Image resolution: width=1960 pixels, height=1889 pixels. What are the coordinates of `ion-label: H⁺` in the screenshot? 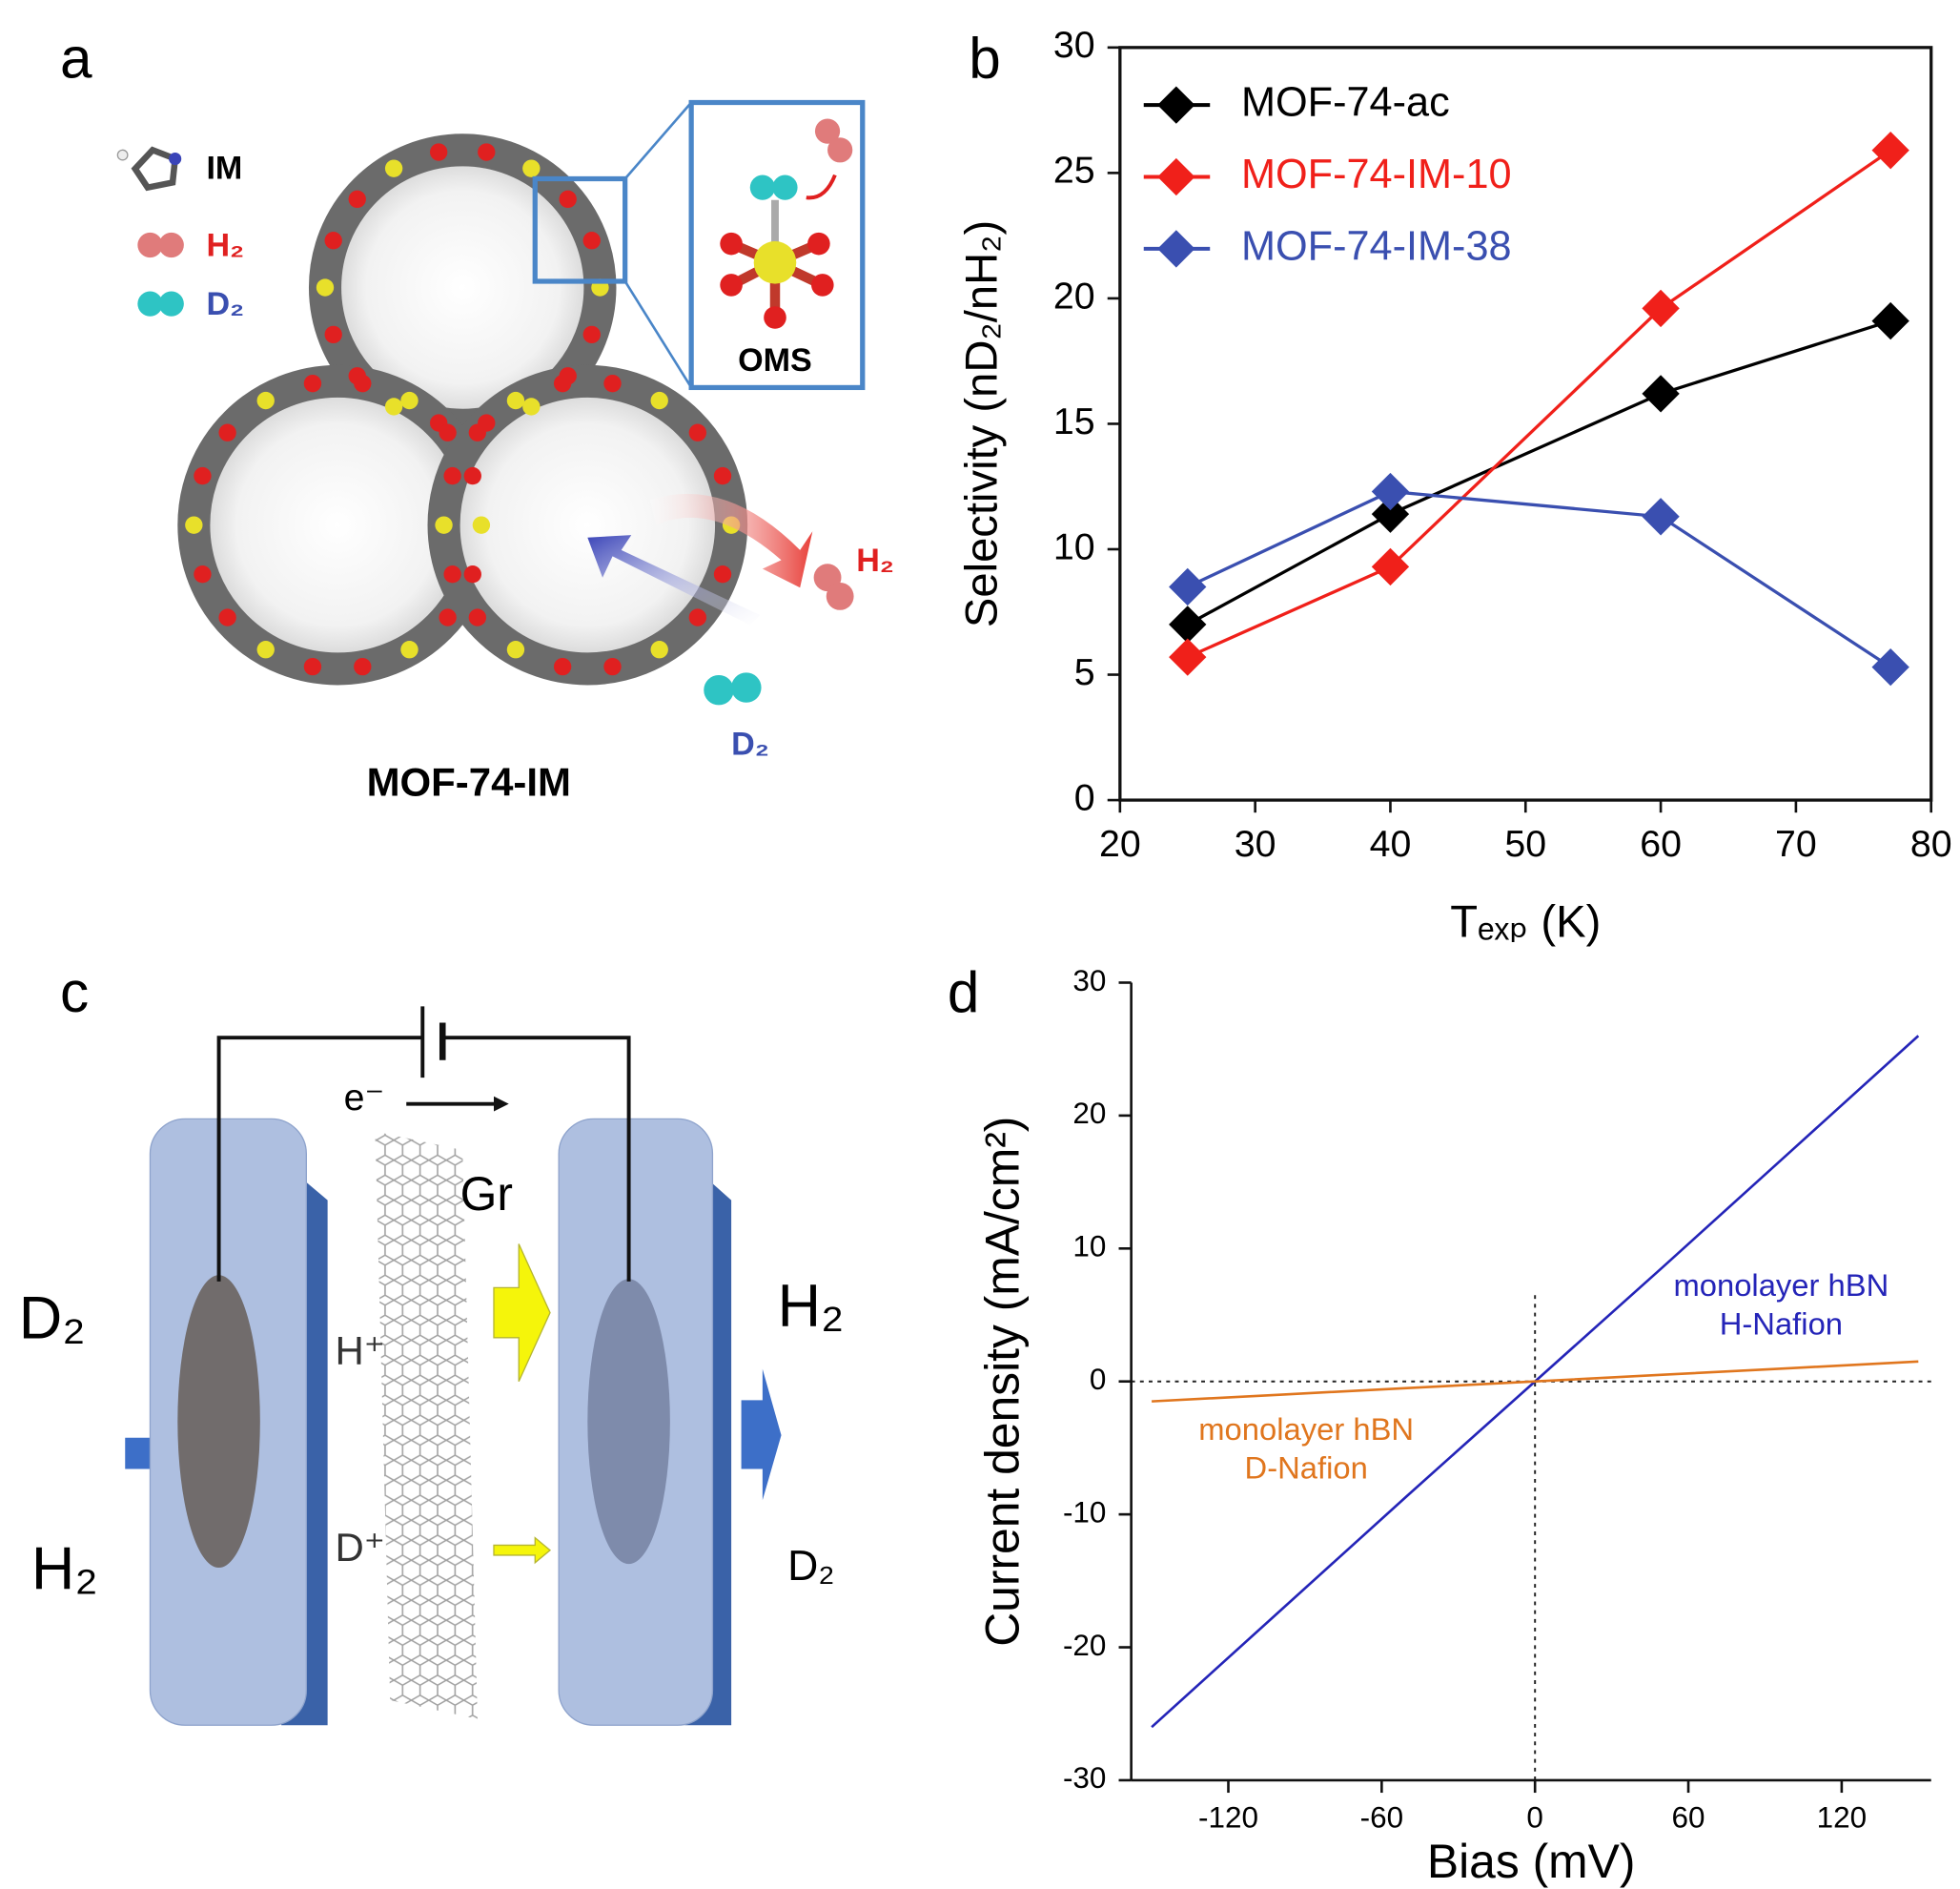 It's located at (359, 1350).